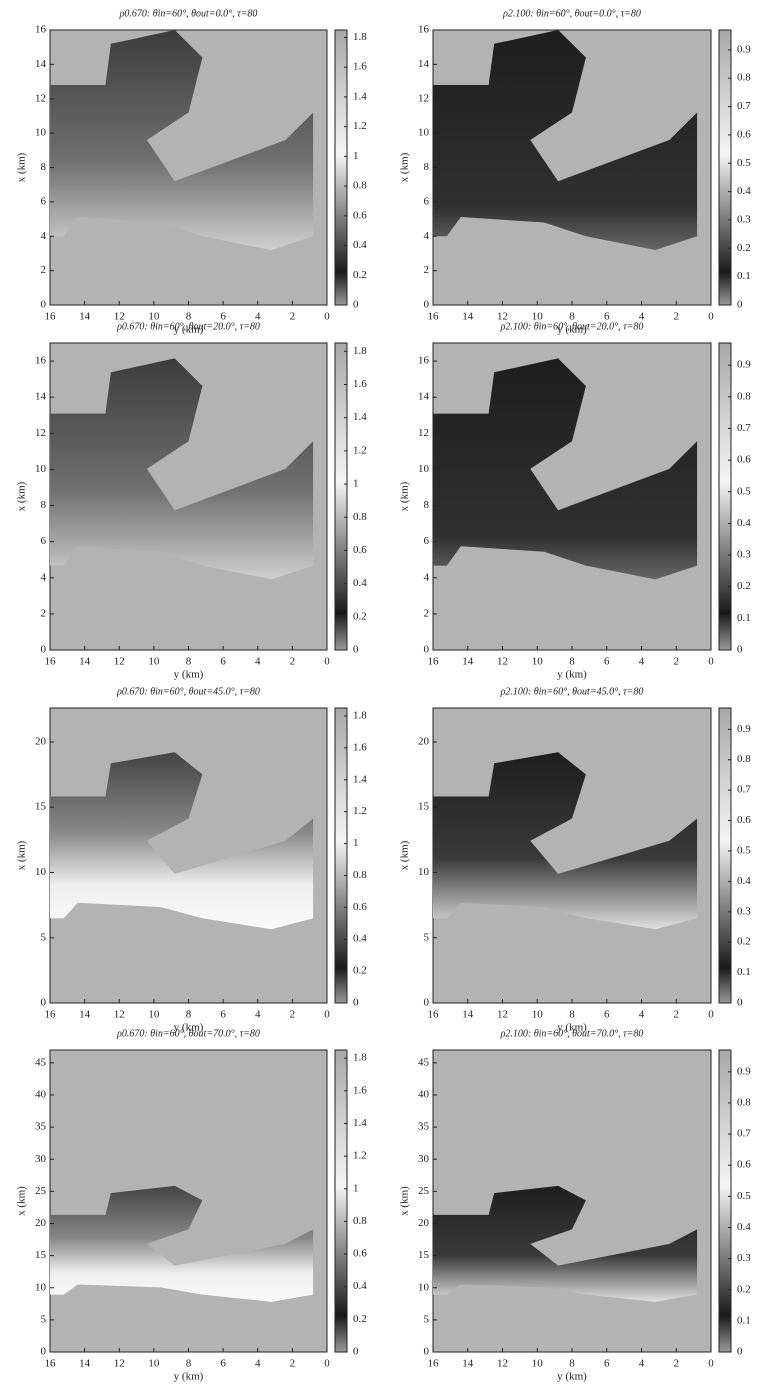  Describe the element at coordinates (744, 428) in the screenshot. I see `colorbar-tick-label: 0.7` at that location.